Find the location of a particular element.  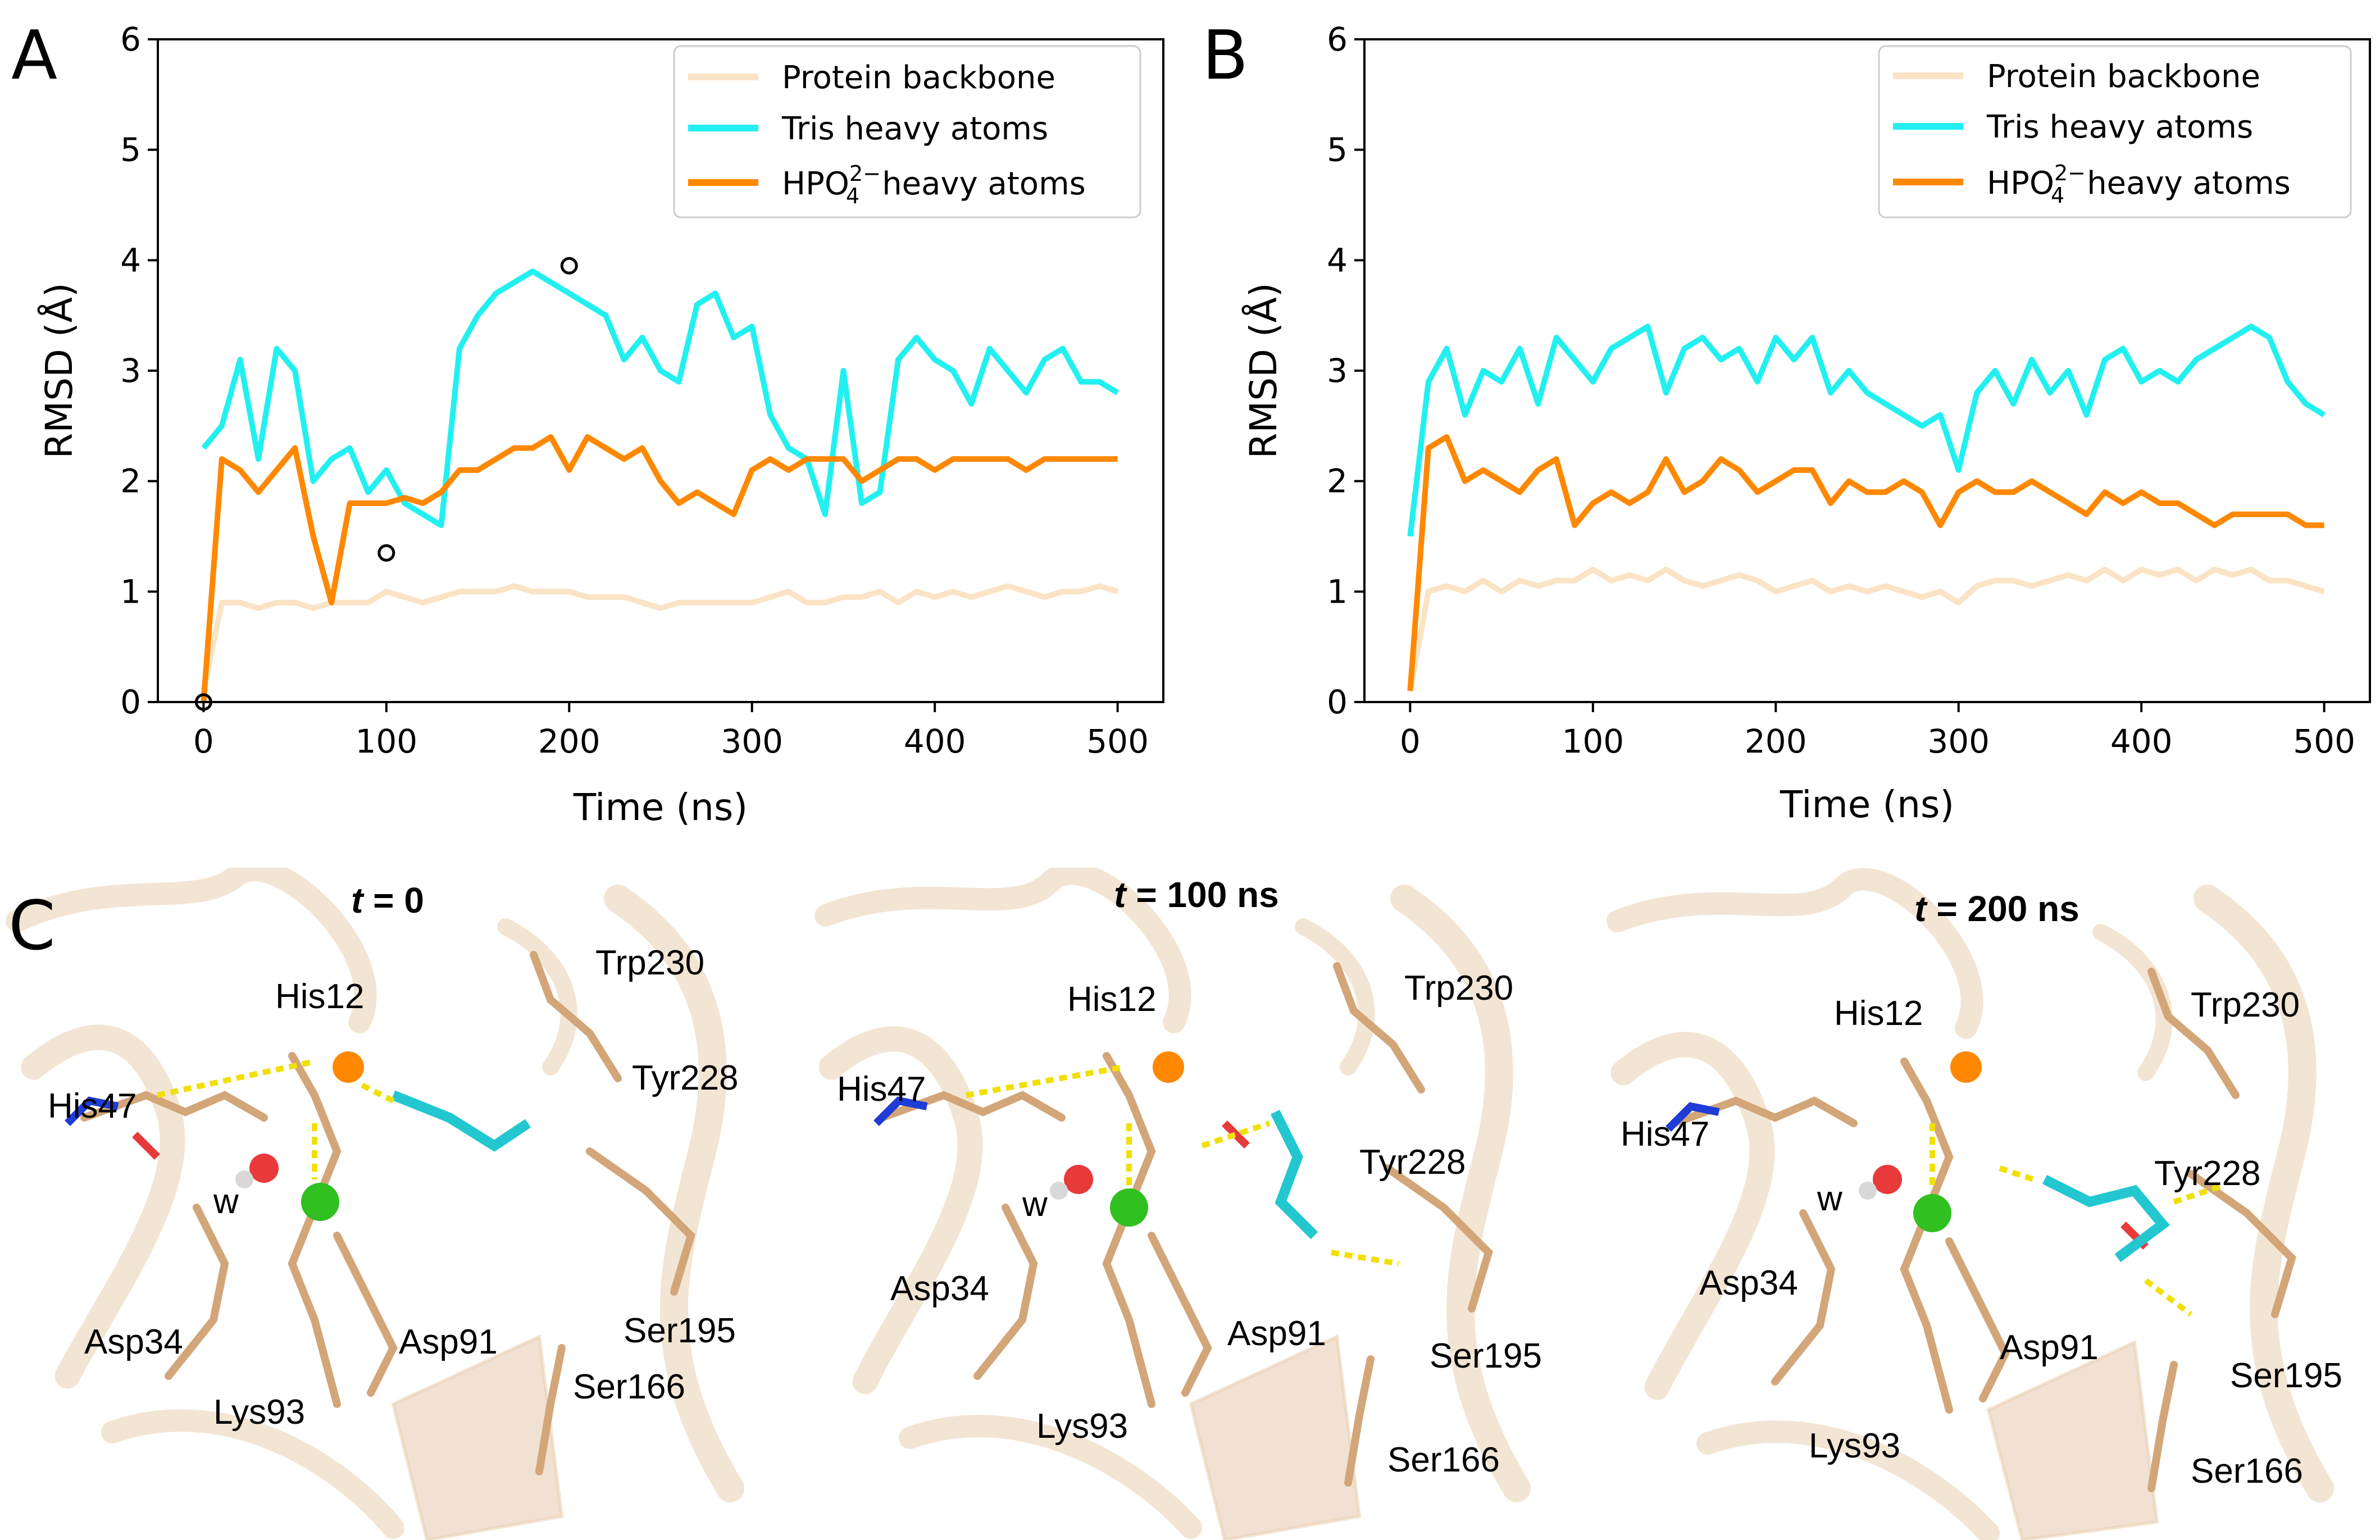

label-lys93-2: Lys93 is located at coordinates (1854, 1446).